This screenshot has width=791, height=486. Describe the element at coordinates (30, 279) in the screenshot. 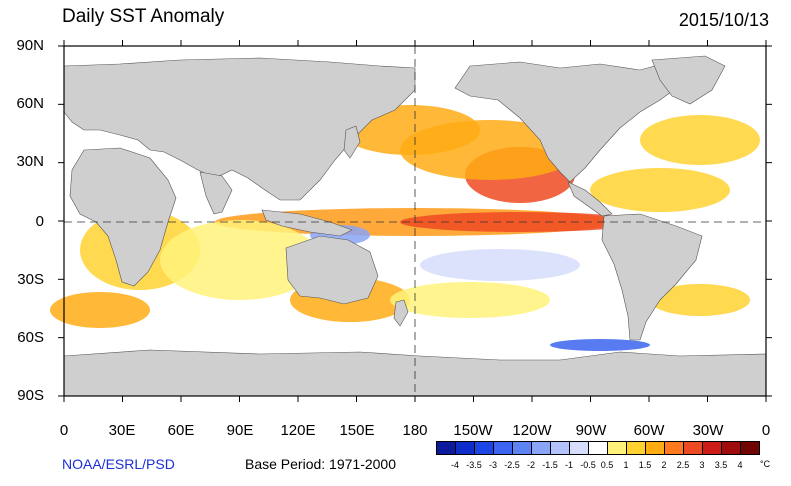

I see `lat-label: 30S` at that location.